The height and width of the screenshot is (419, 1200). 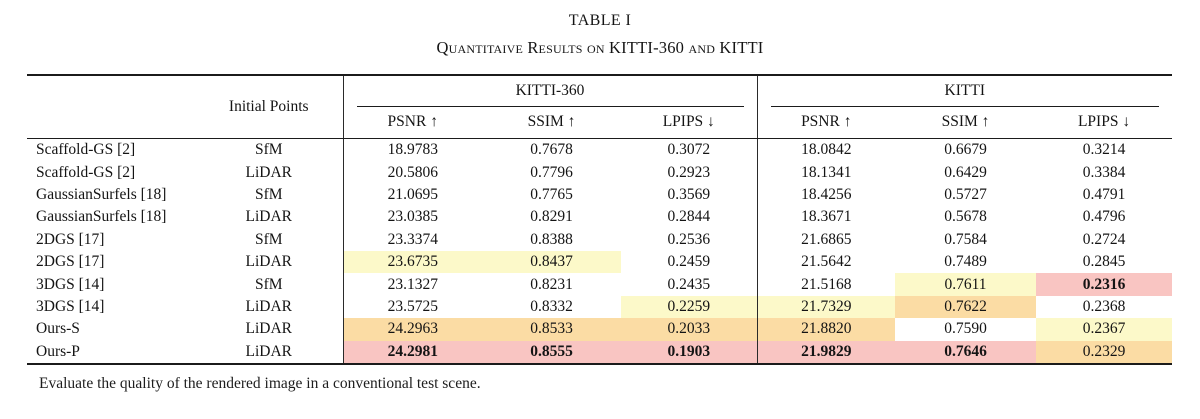 I want to click on kitti-psnr-cell: 18.3671, so click(x=826, y=217).